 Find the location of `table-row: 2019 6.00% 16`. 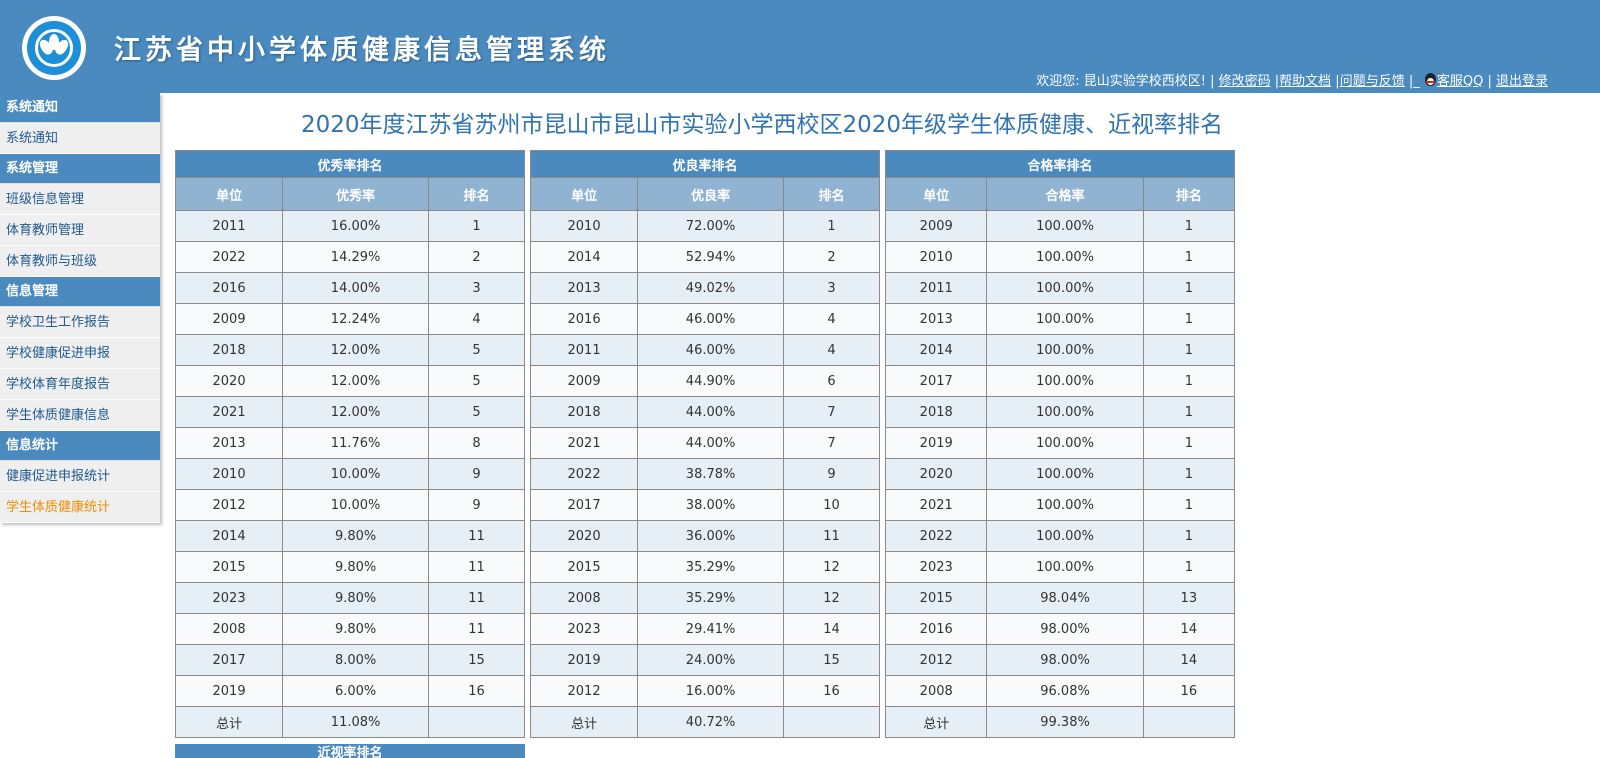

table-row: 2019 6.00% 16 is located at coordinates (349, 691).